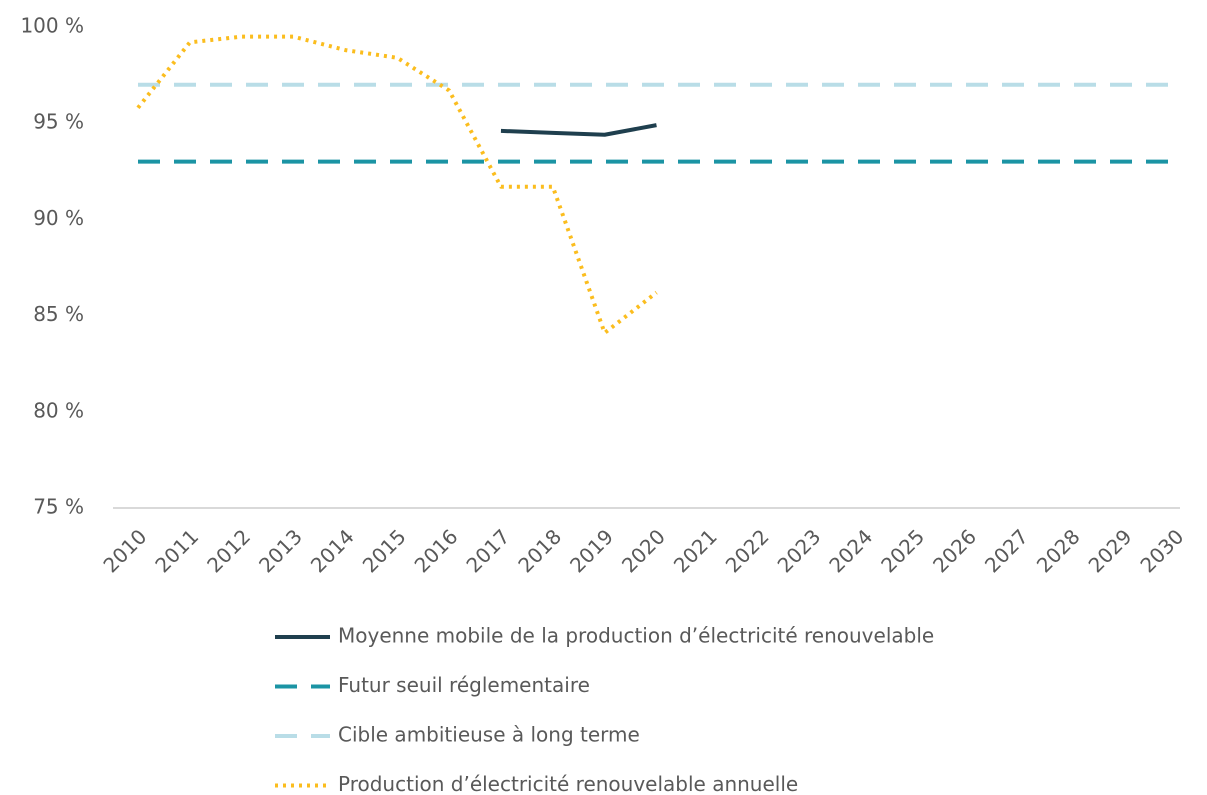  I want to click on x-tick-label: 2028, so click(1058, 550).